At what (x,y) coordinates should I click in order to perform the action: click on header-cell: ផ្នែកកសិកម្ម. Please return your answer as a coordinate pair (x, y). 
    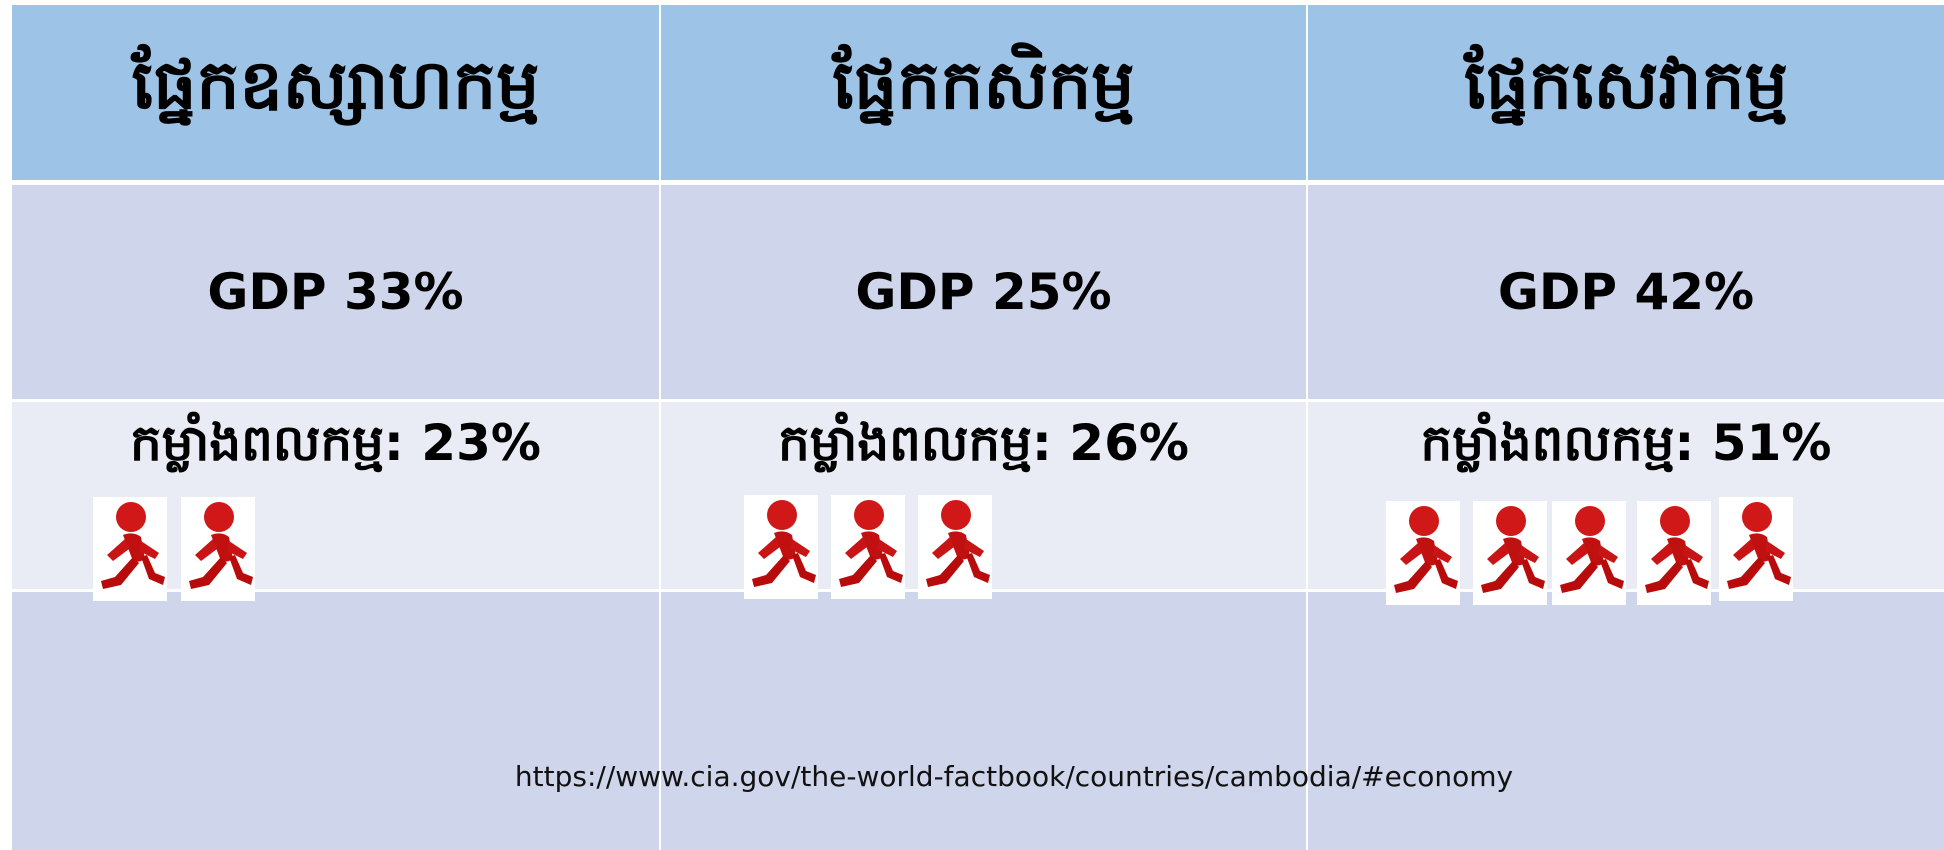
    Looking at the image, I should click on (983, 92).